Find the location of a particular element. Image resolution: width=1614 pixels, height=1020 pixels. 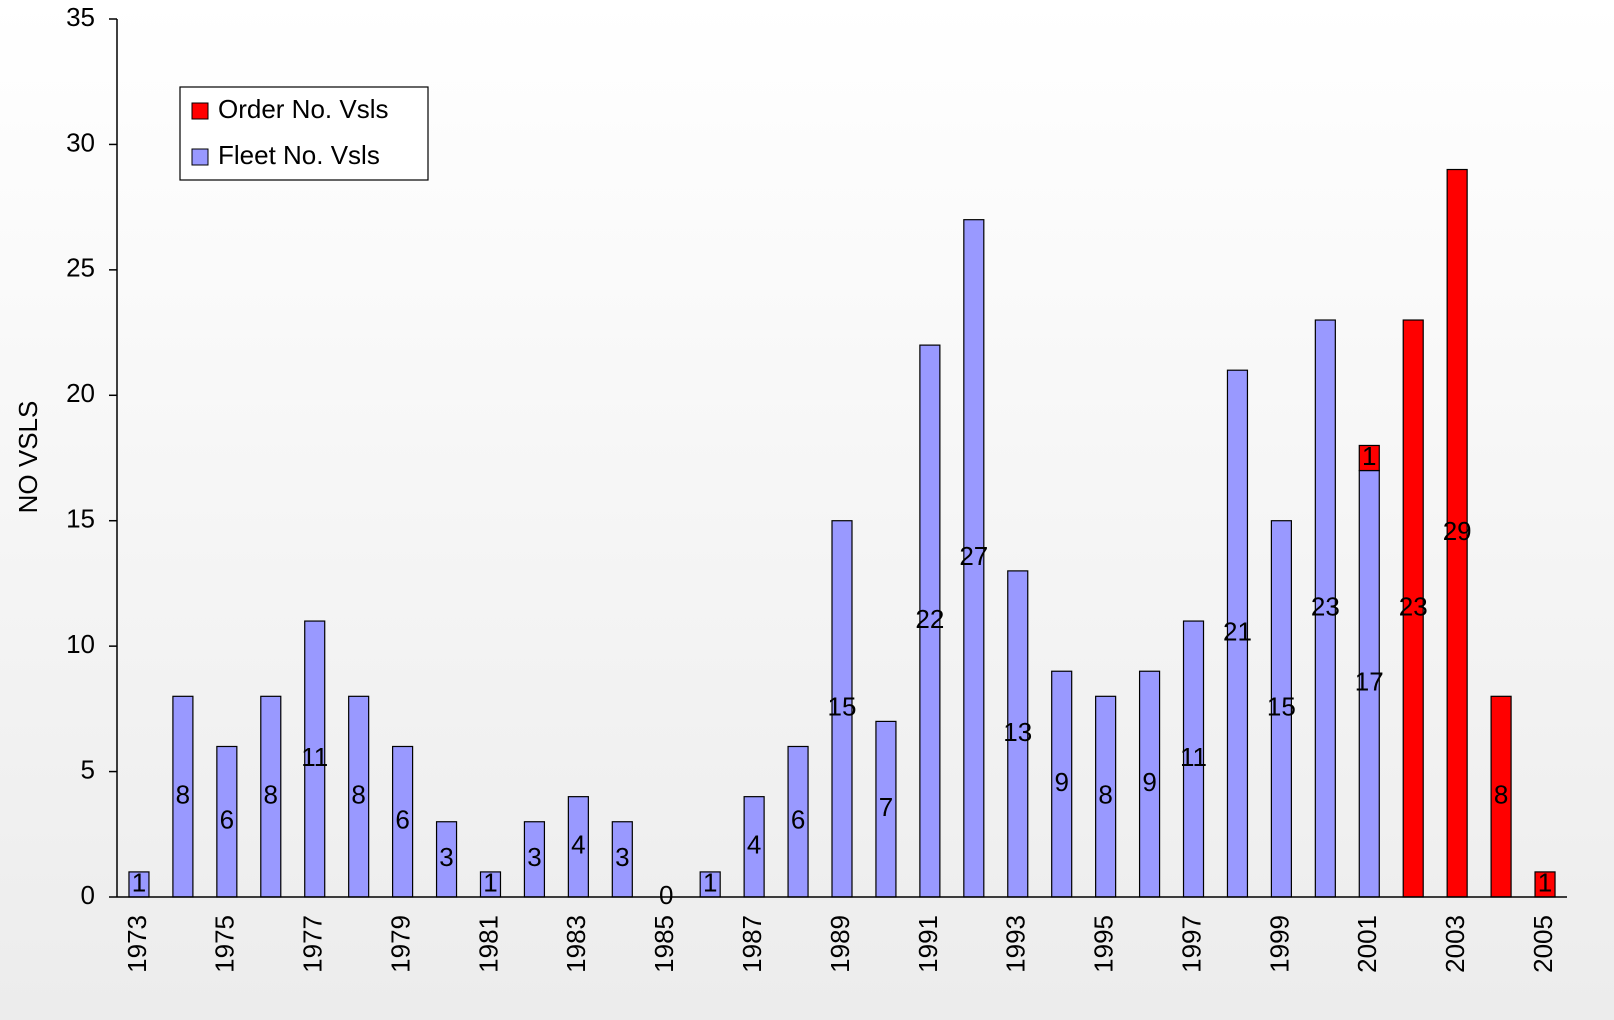

y-axis-label: NO VSLS is located at coordinates (28, 457).